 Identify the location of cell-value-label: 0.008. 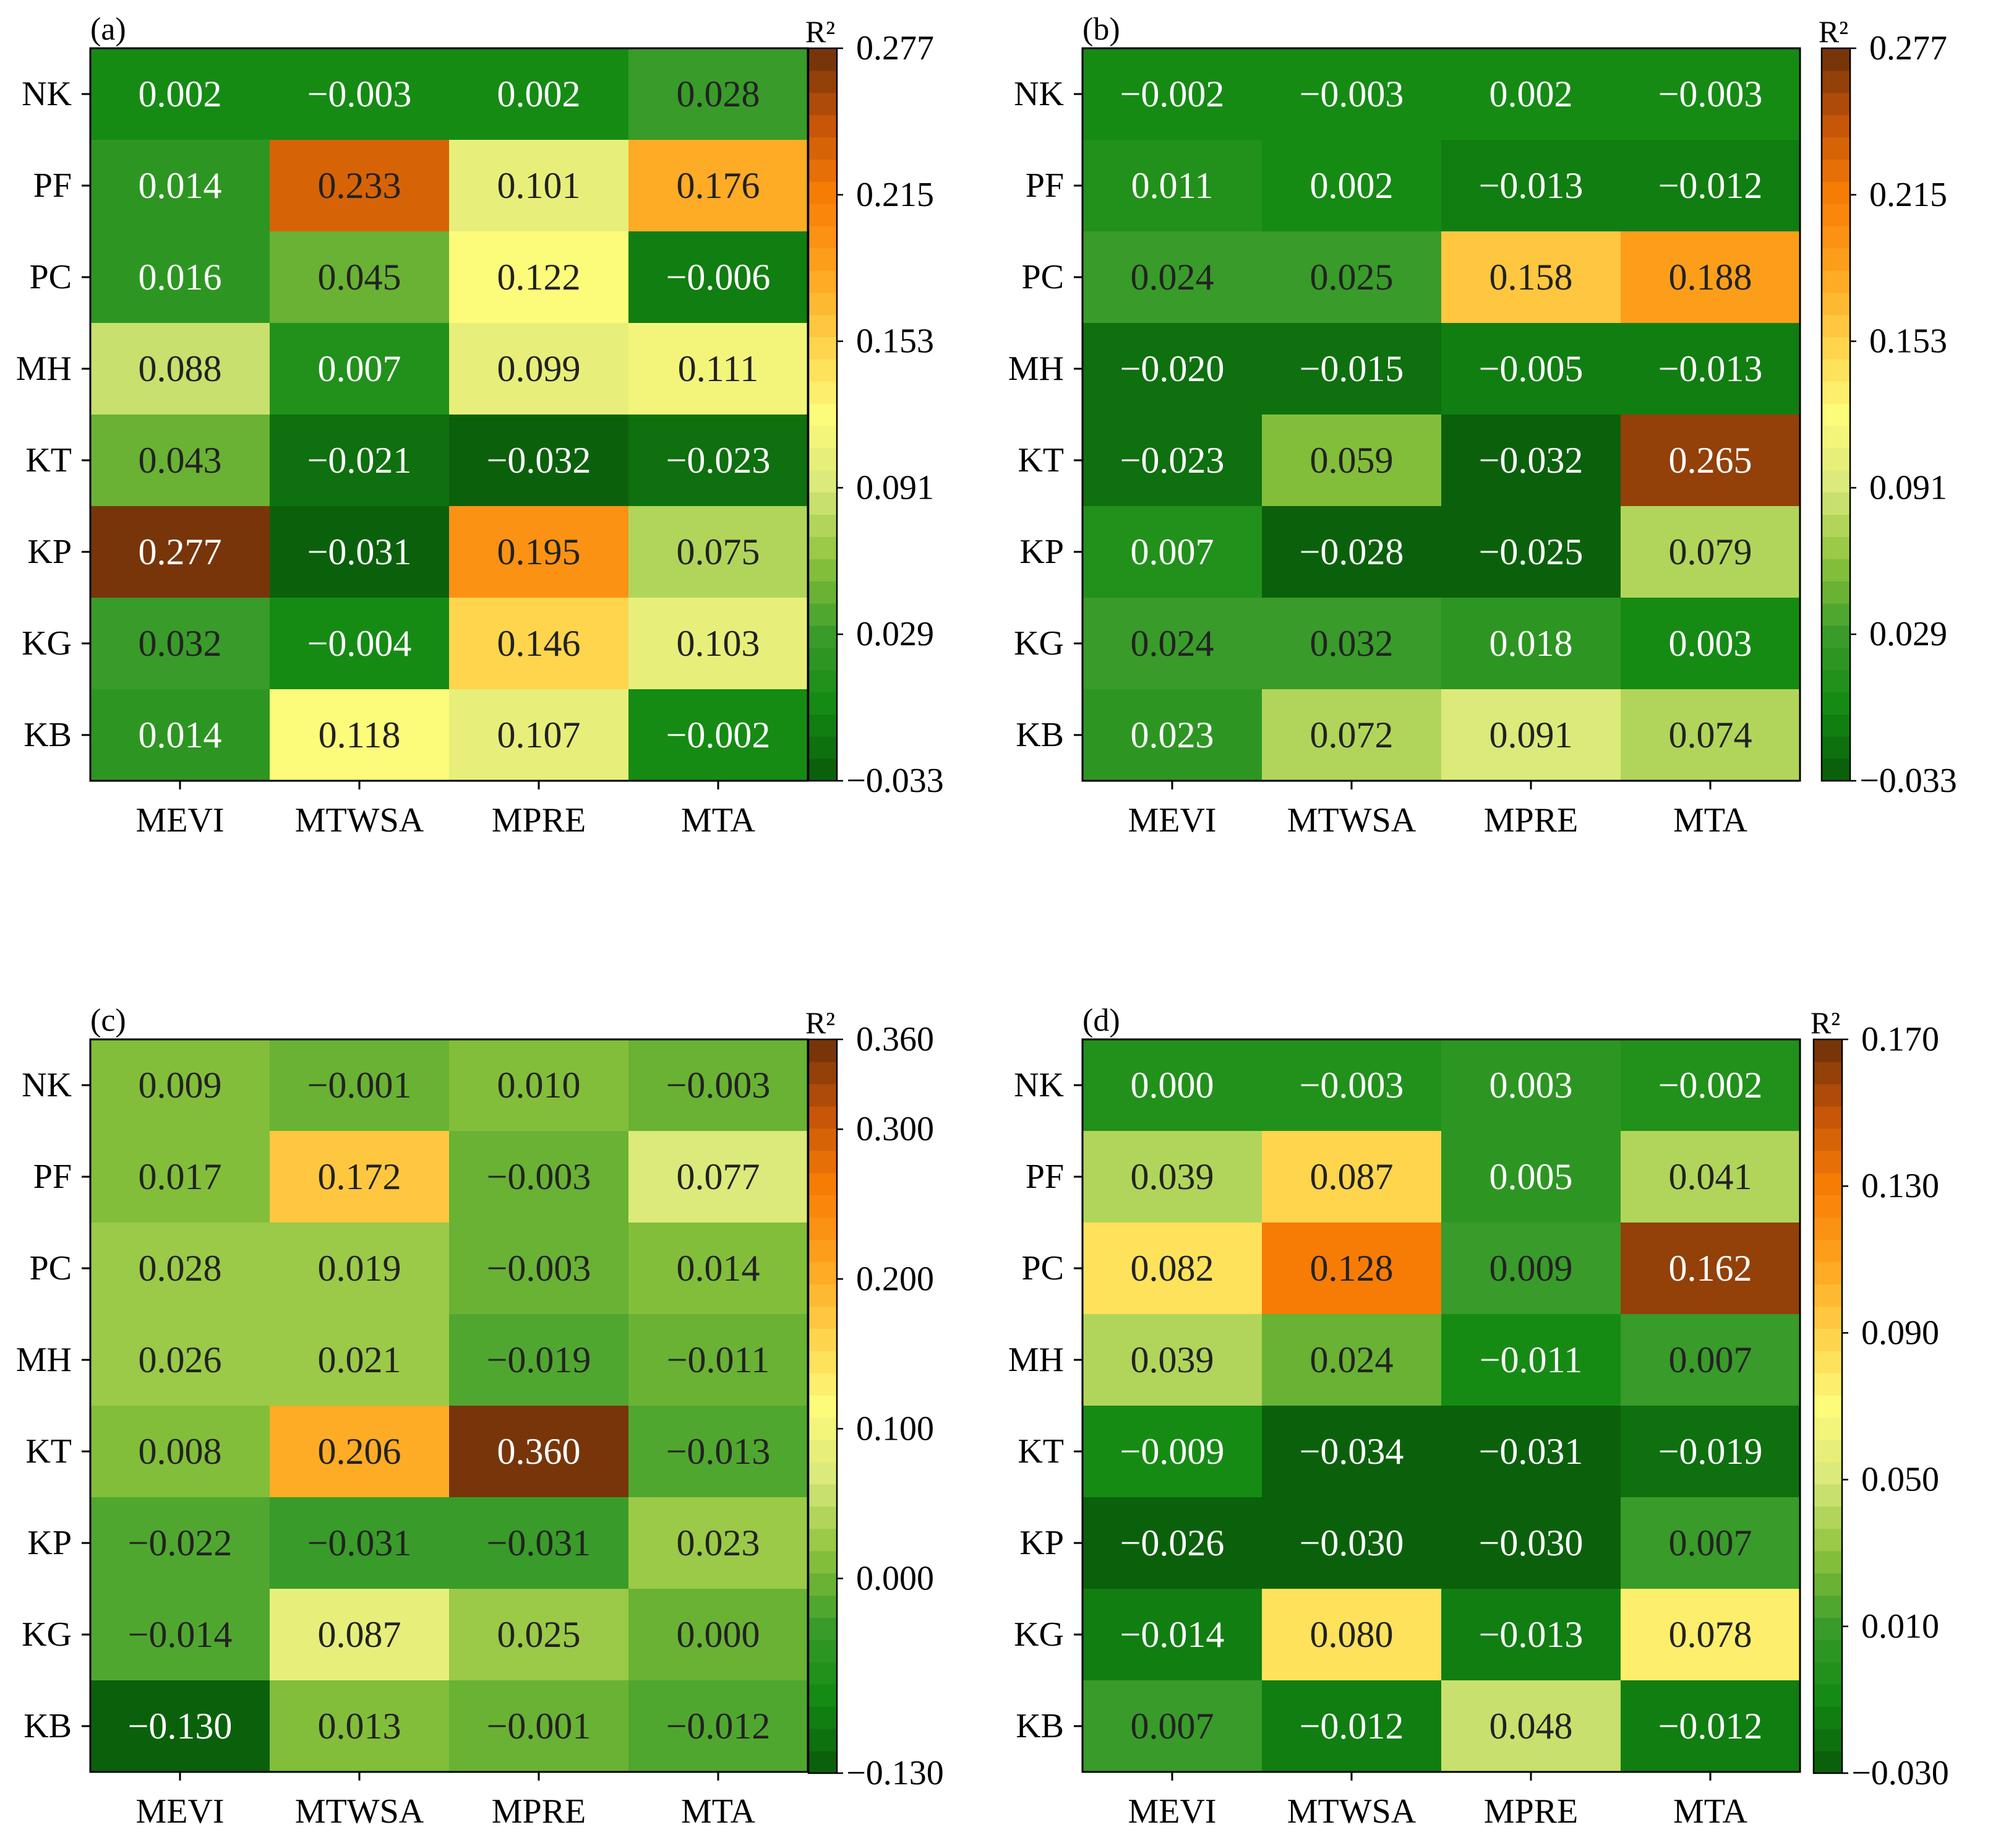
(181, 1452).